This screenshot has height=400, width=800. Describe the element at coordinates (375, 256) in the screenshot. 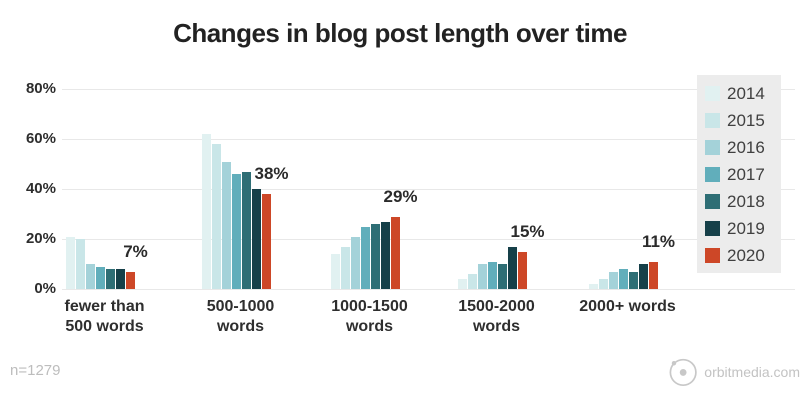

I see `bar-2018-cat3` at that location.